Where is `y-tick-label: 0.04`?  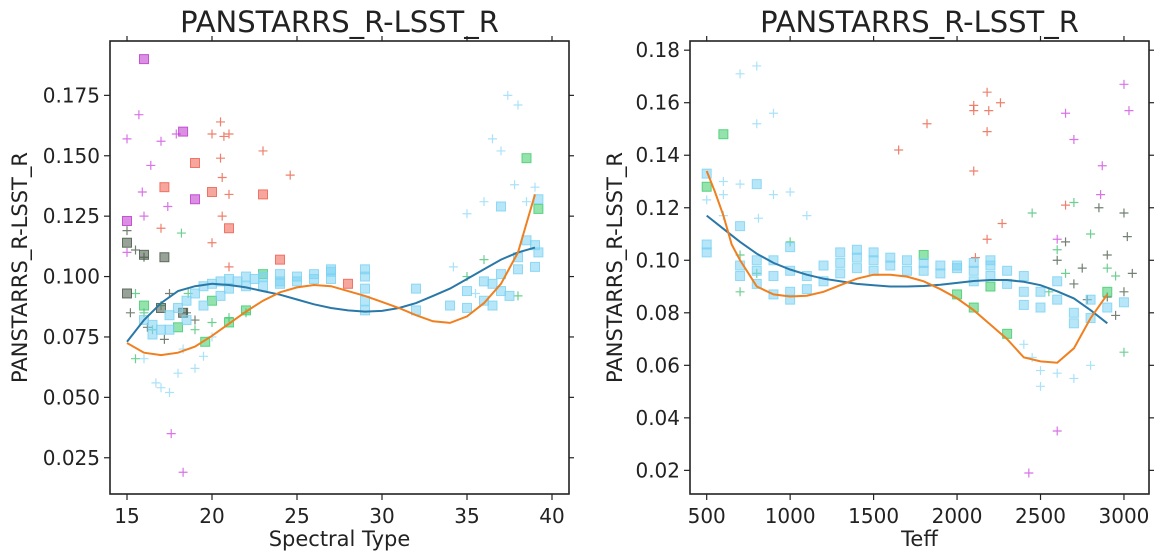
y-tick-label: 0.04 is located at coordinates (657, 418).